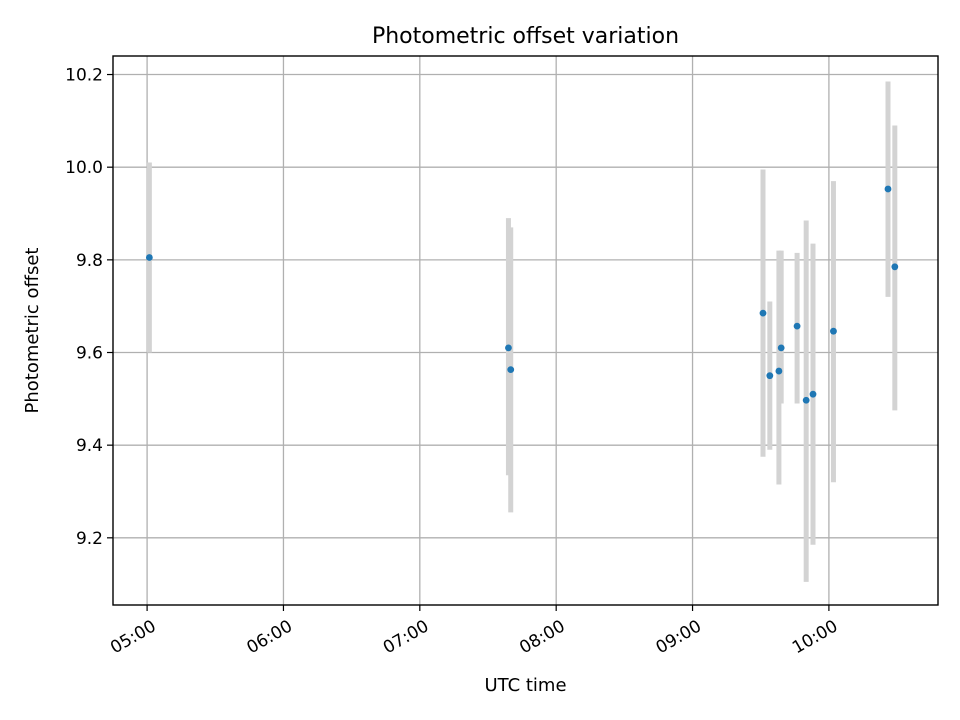 The width and height of the screenshot is (960, 720). I want to click on x-tick-label: 07:00, so click(406, 637).